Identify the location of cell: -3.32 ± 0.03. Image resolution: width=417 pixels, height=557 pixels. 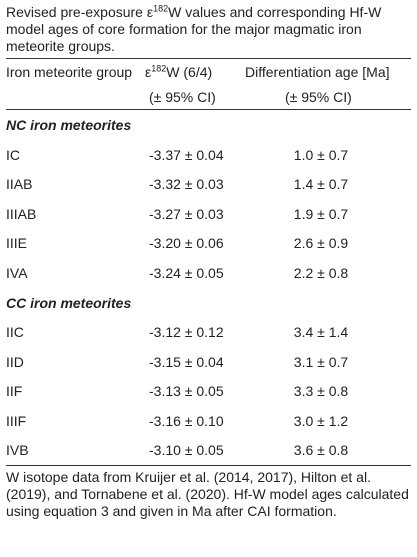
(186, 184).